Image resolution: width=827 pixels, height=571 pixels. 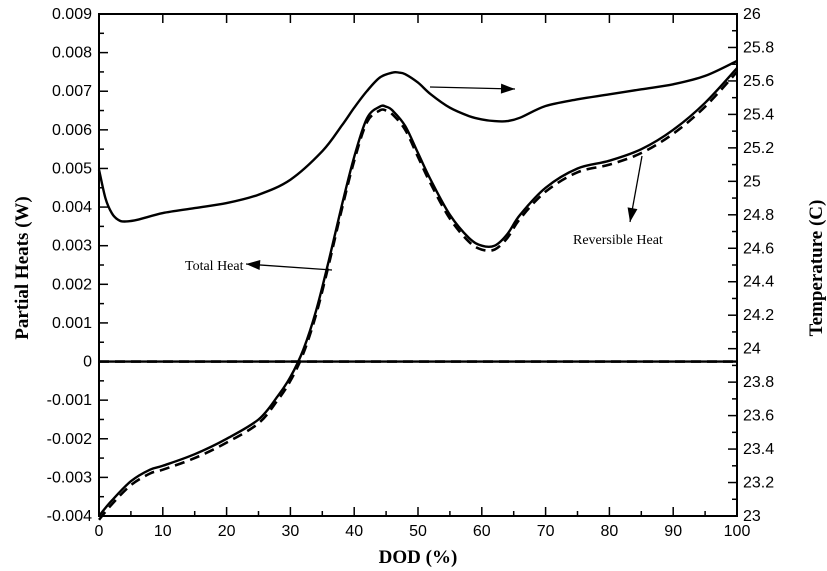 I want to click on y-left-tick-label: 0, so click(x=87, y=362).